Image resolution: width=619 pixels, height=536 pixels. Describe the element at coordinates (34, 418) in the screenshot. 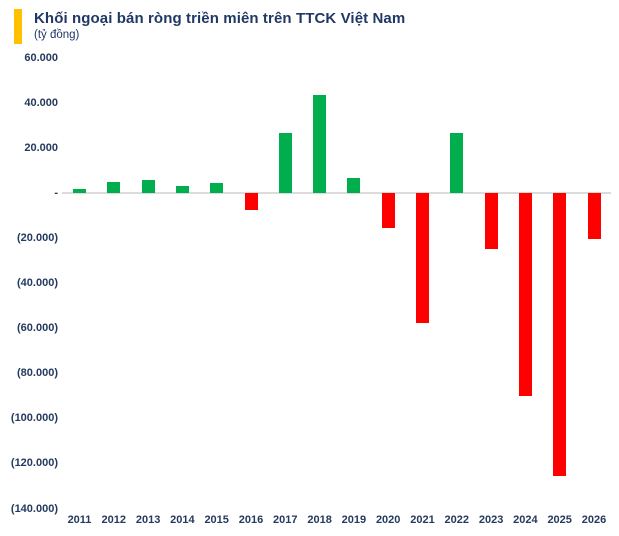

I see `y-tick-label: (100.000)` at that location.